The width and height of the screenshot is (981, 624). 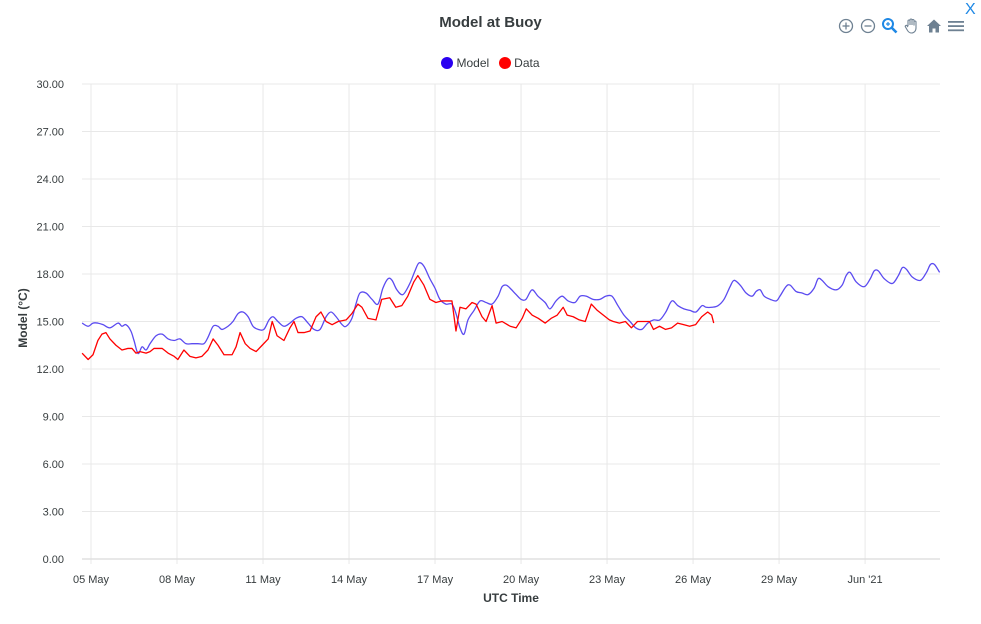 What do you see at coordinates (53, 513) in the screenshot?
I see `y-tick-label: 3.00` at bounding box center [53, 513].